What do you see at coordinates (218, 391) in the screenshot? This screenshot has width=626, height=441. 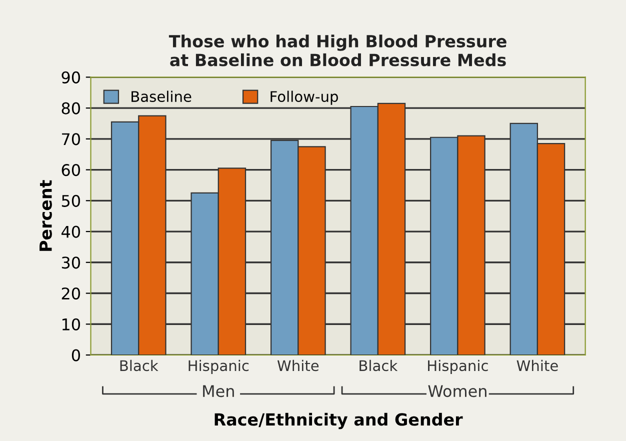 I see `text: Men` at bounding box center [218, 391].